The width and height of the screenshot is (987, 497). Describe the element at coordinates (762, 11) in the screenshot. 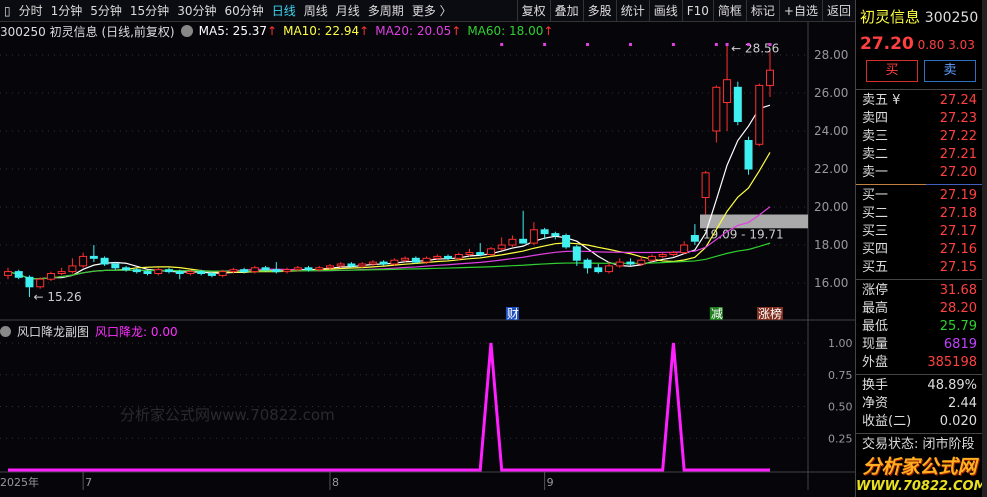

I see `toolbar-button: 标记` at that location.